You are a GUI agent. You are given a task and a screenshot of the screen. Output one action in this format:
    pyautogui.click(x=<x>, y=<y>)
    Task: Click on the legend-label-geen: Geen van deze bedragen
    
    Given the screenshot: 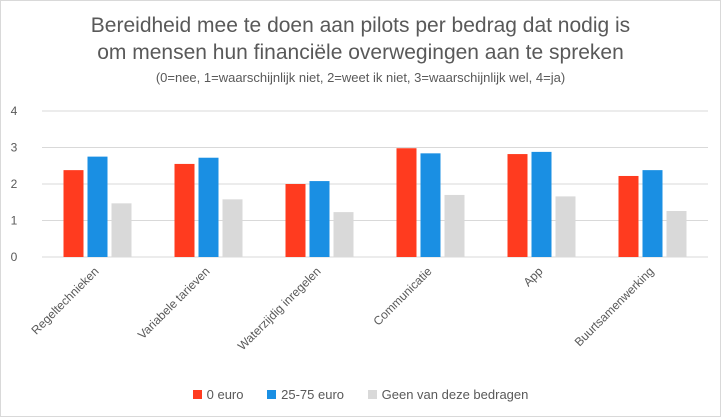 What is the action you would take?
    pyautogui.click(x=455, y=394)
    